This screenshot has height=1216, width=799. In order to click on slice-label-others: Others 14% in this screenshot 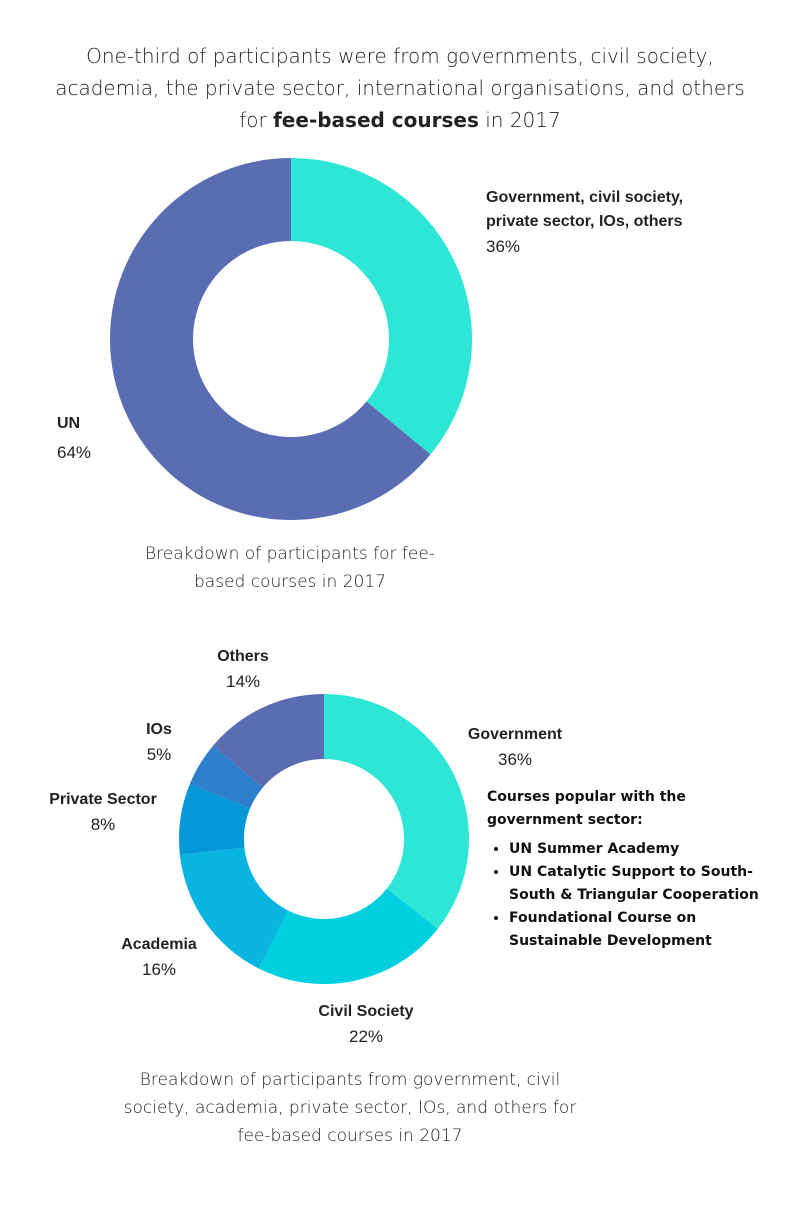, I will do `click(243, 670)`.